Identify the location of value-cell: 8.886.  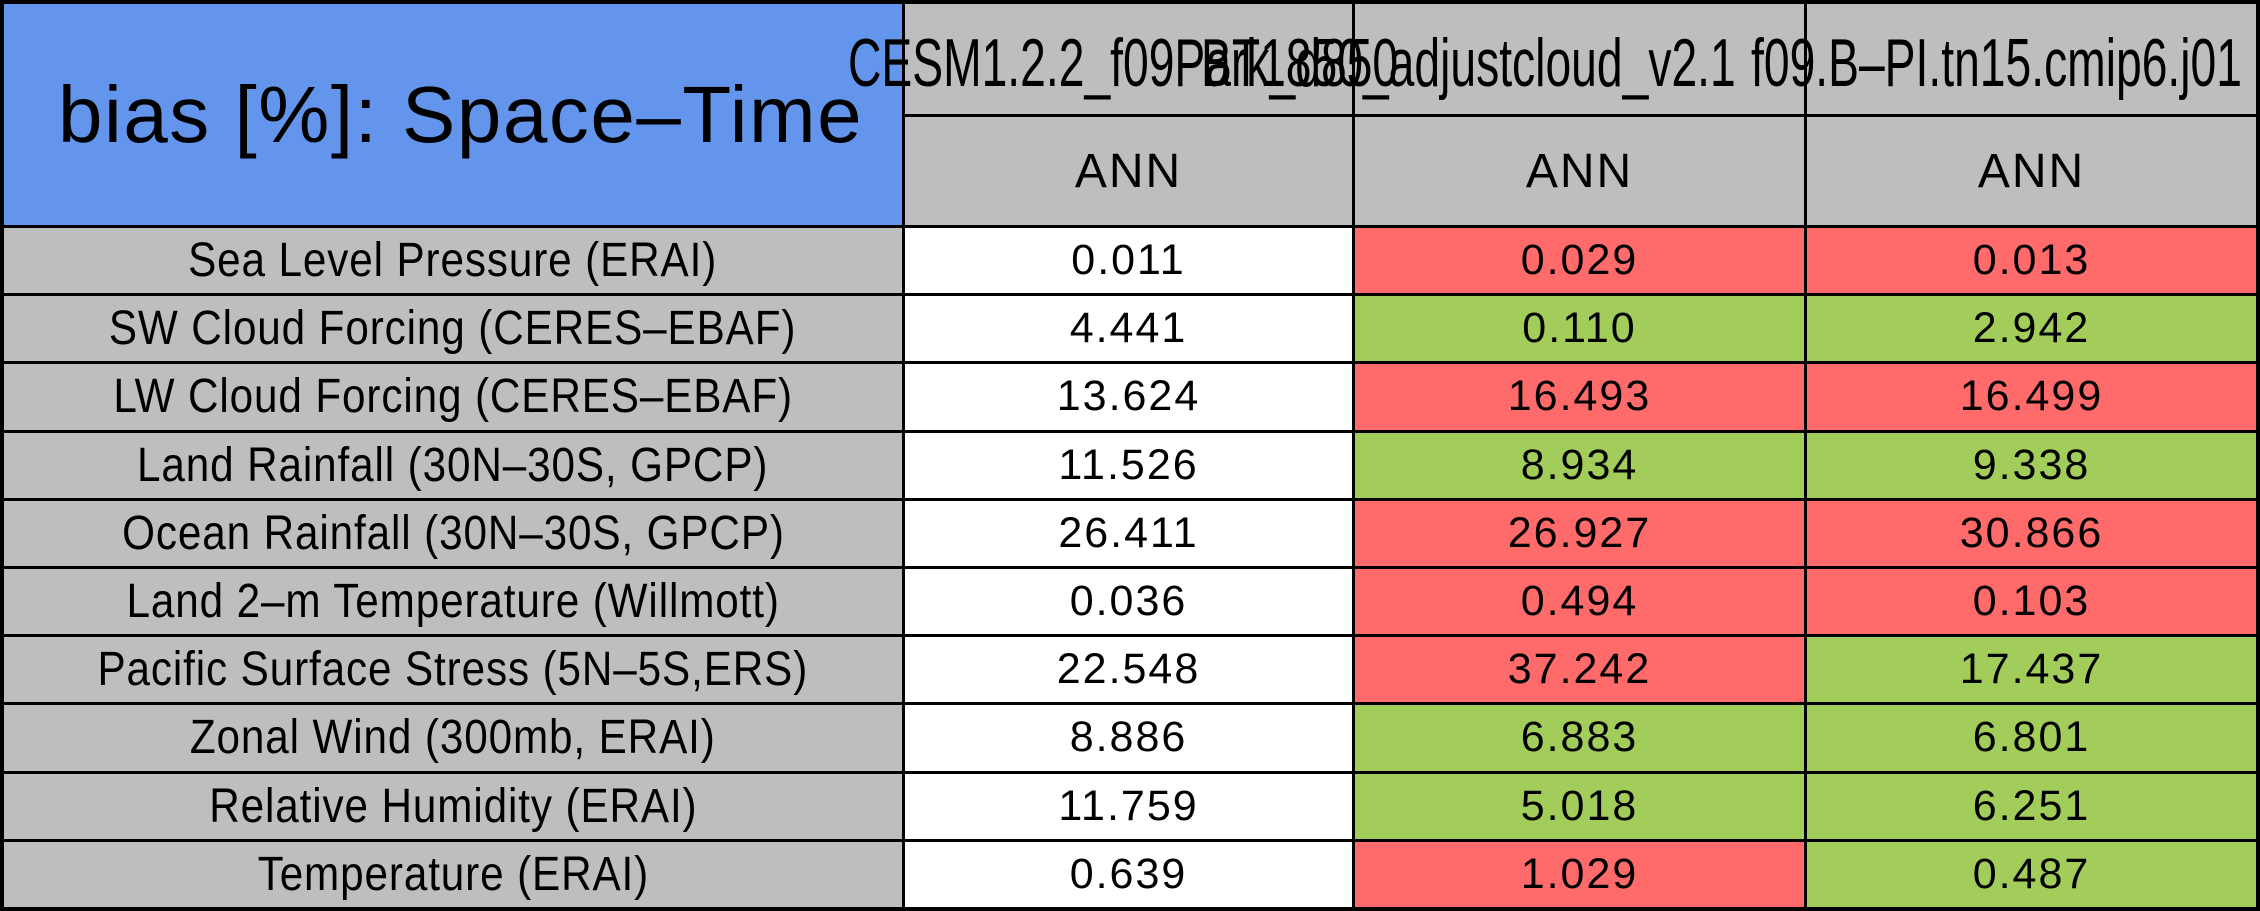
(1128, 738).